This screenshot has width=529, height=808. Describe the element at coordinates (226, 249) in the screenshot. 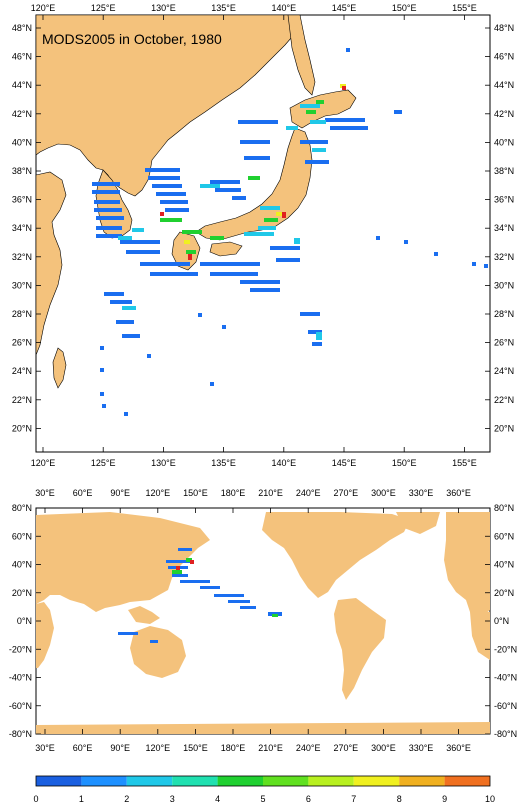

I see `shikoku-land` at that location.